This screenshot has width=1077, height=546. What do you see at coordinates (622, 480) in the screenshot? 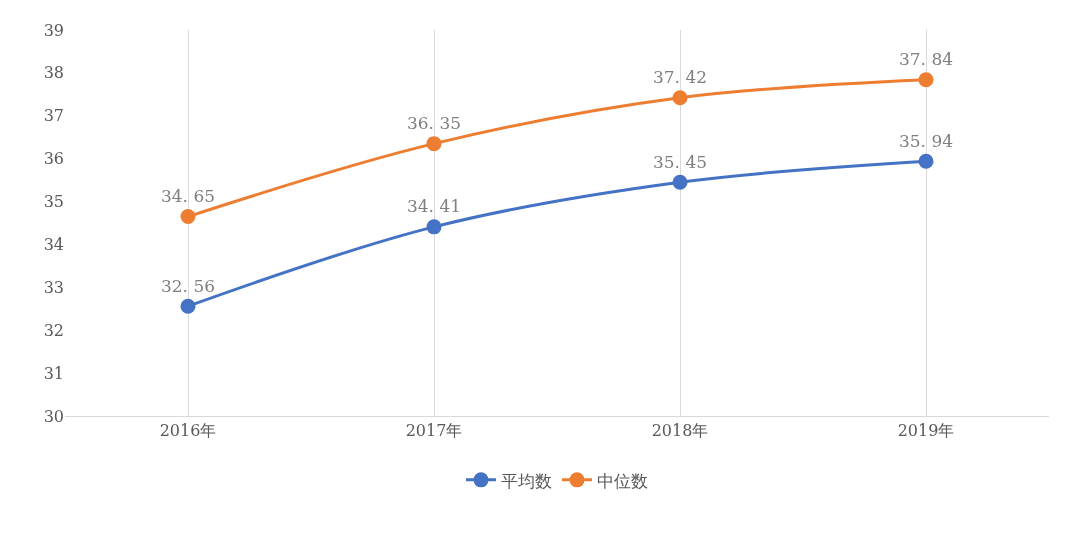
I see `legend-label: 中位数` at bounding box center [622, 480].